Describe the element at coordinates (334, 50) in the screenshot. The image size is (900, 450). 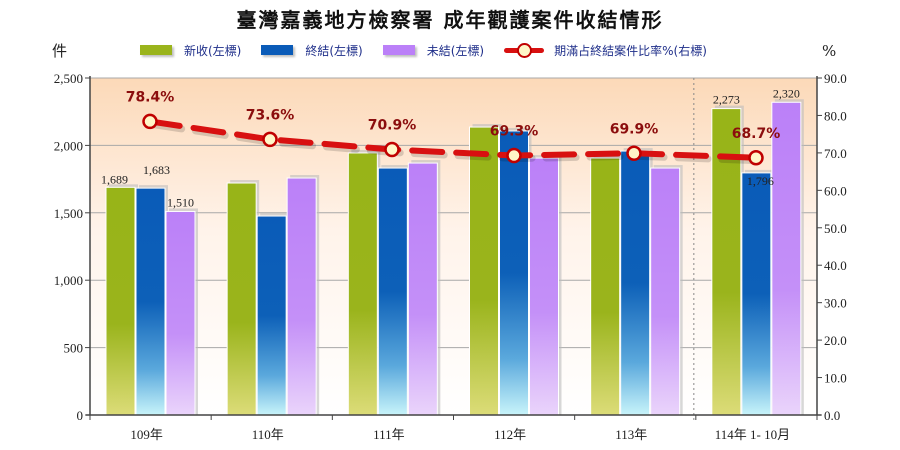
I see `legend-label-closed: 終結(左標)` at that location.